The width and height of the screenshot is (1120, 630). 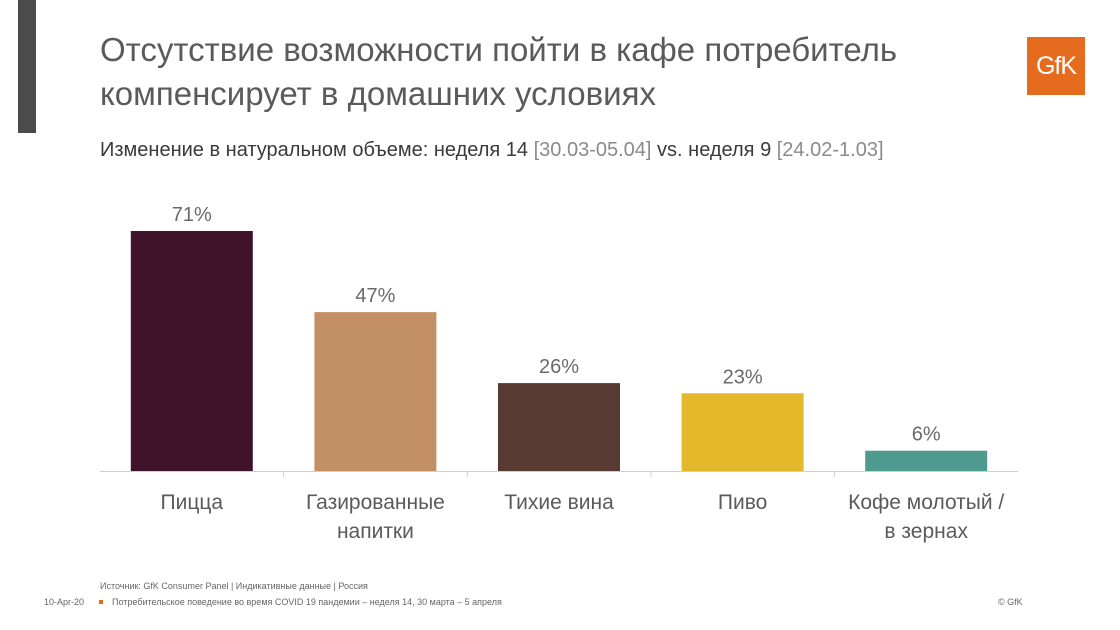 What do you see at coordinates (1010, 602) in the screenshot?
I see `footer-copyright: © GfK` at bounding box center [1010, 602].